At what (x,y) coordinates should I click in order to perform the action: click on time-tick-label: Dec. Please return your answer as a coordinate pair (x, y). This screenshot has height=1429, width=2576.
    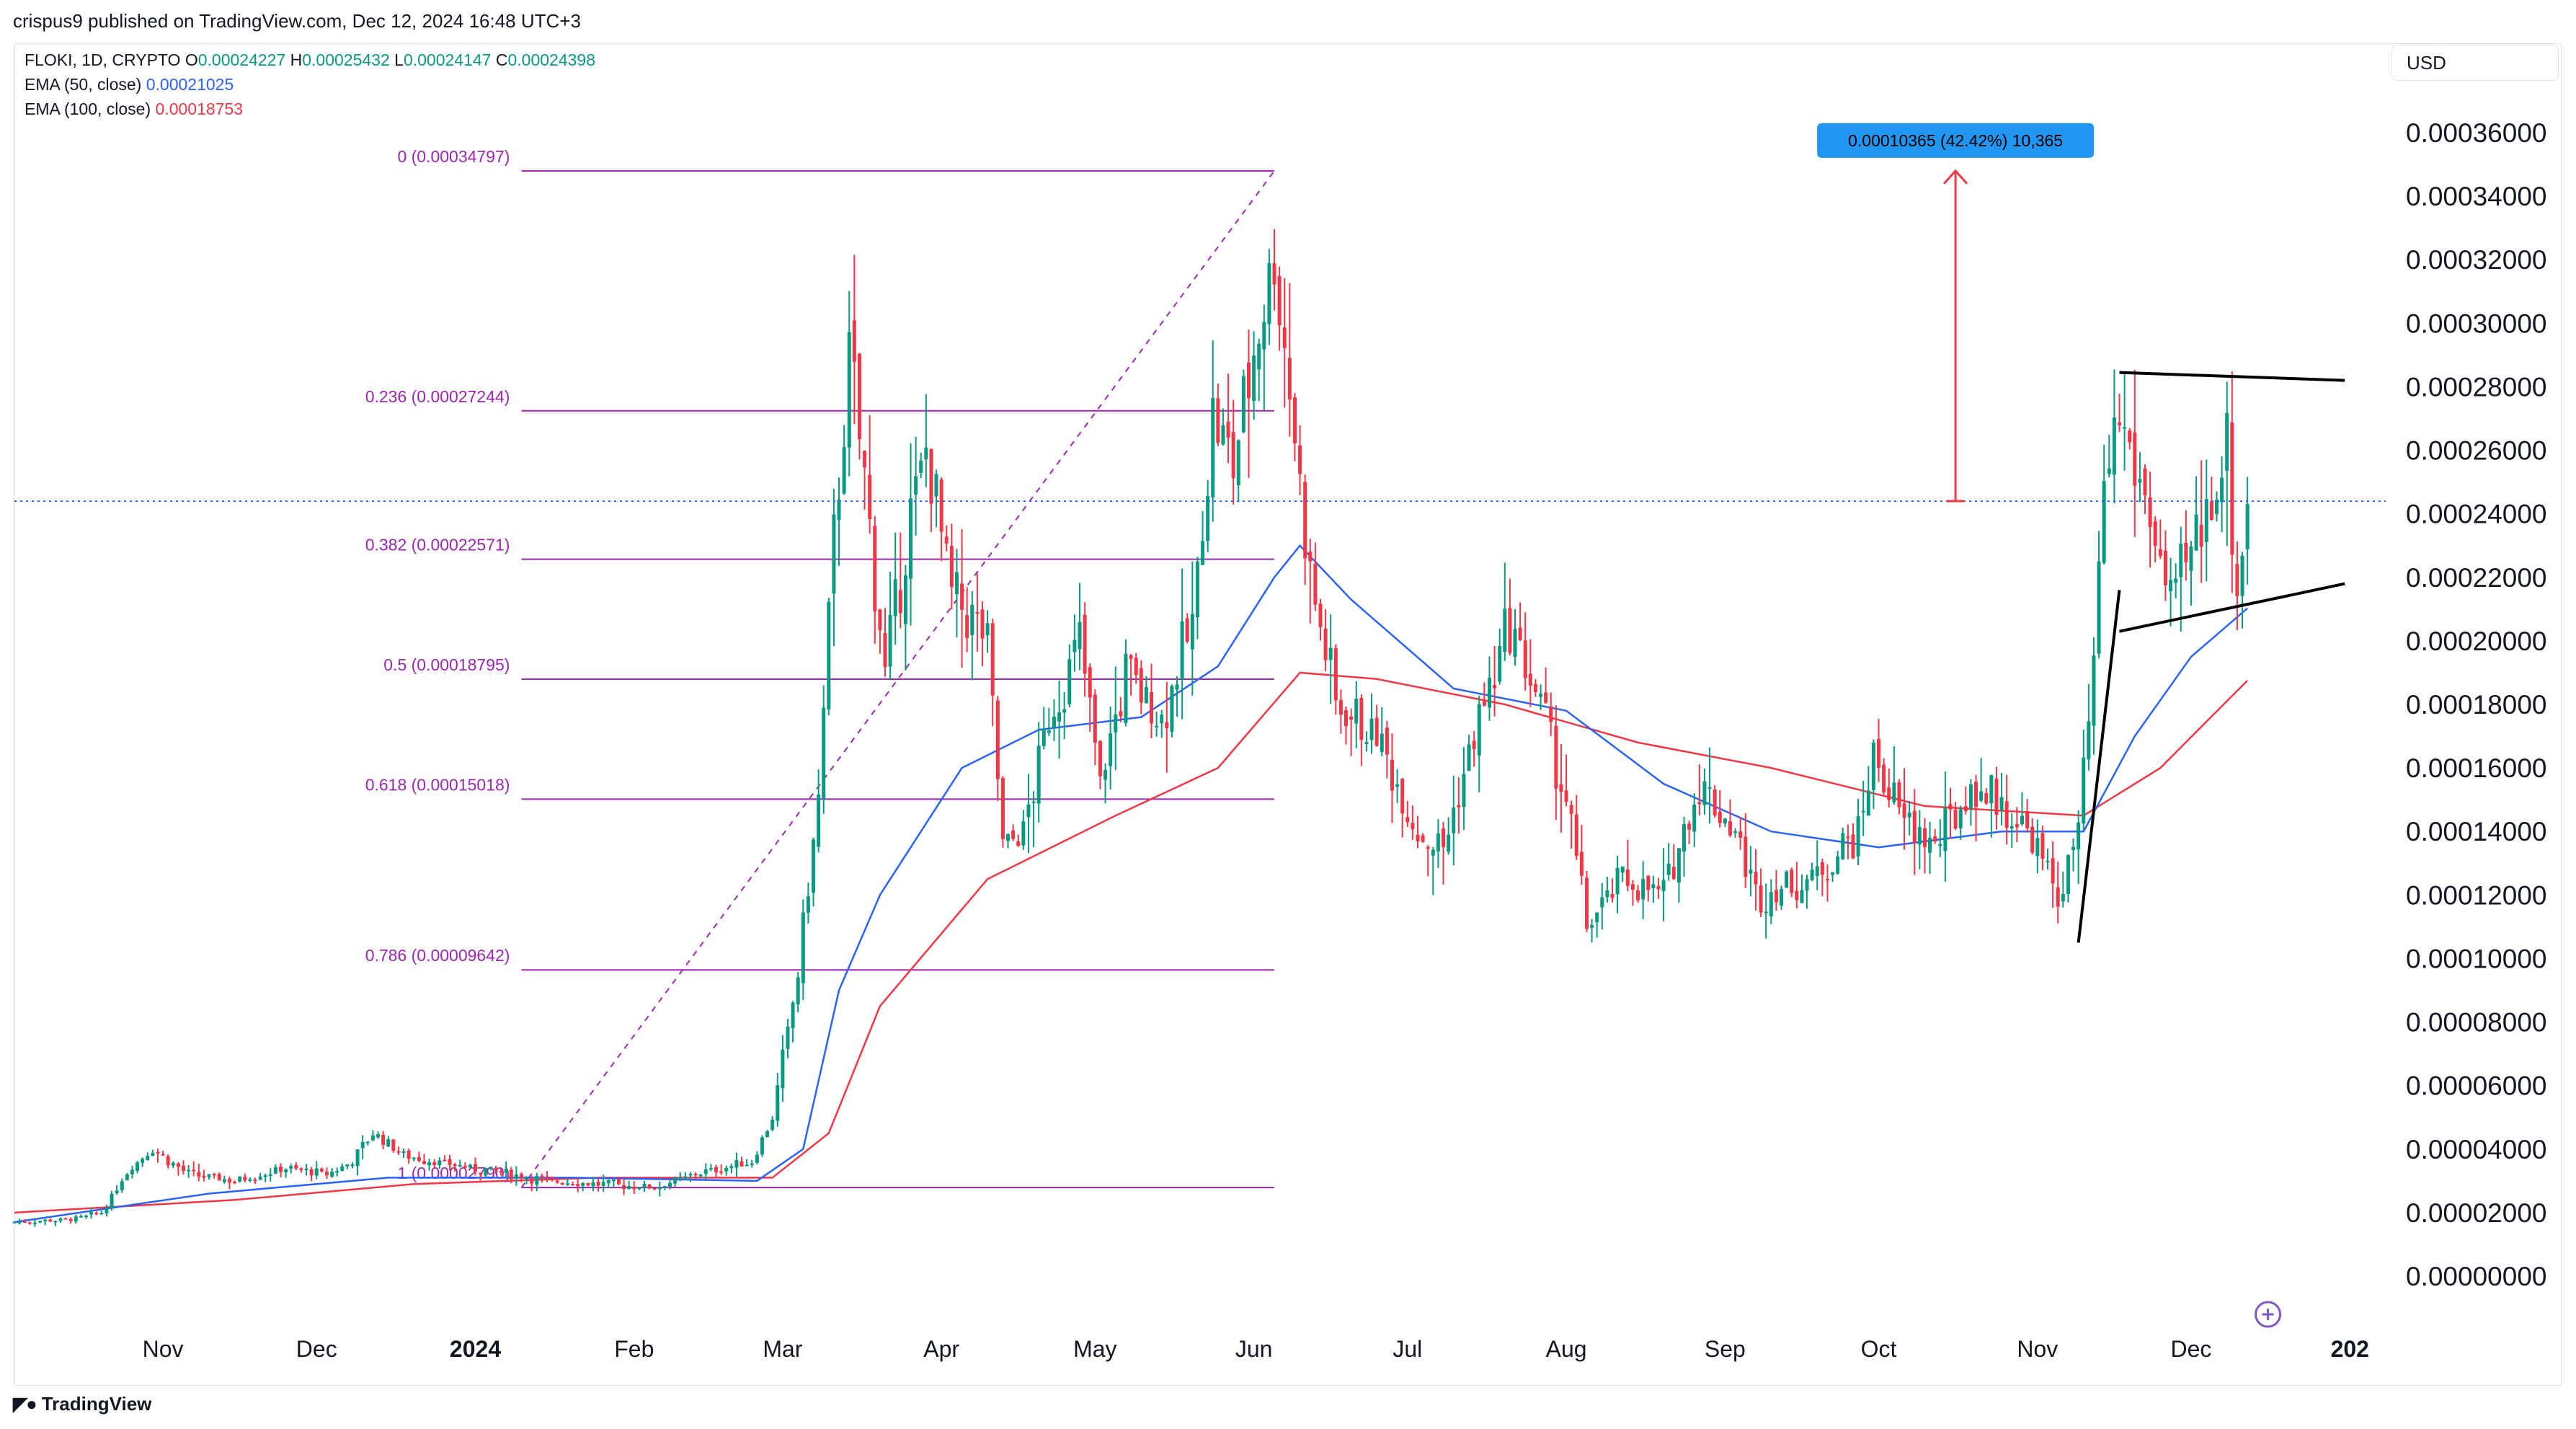
    Looking at the image, I should click on (2191, 1349).